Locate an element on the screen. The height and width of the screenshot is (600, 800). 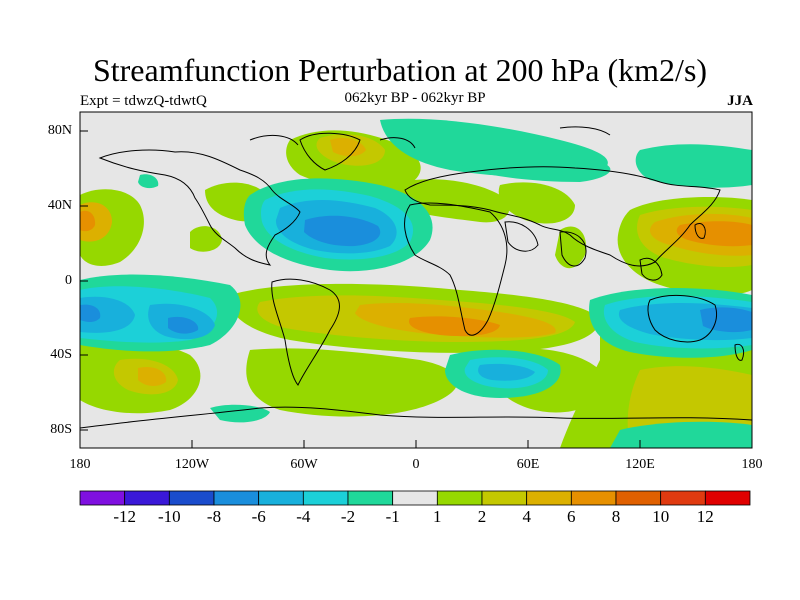
colorbar-label: 8 is located at coordinates (616, 516).